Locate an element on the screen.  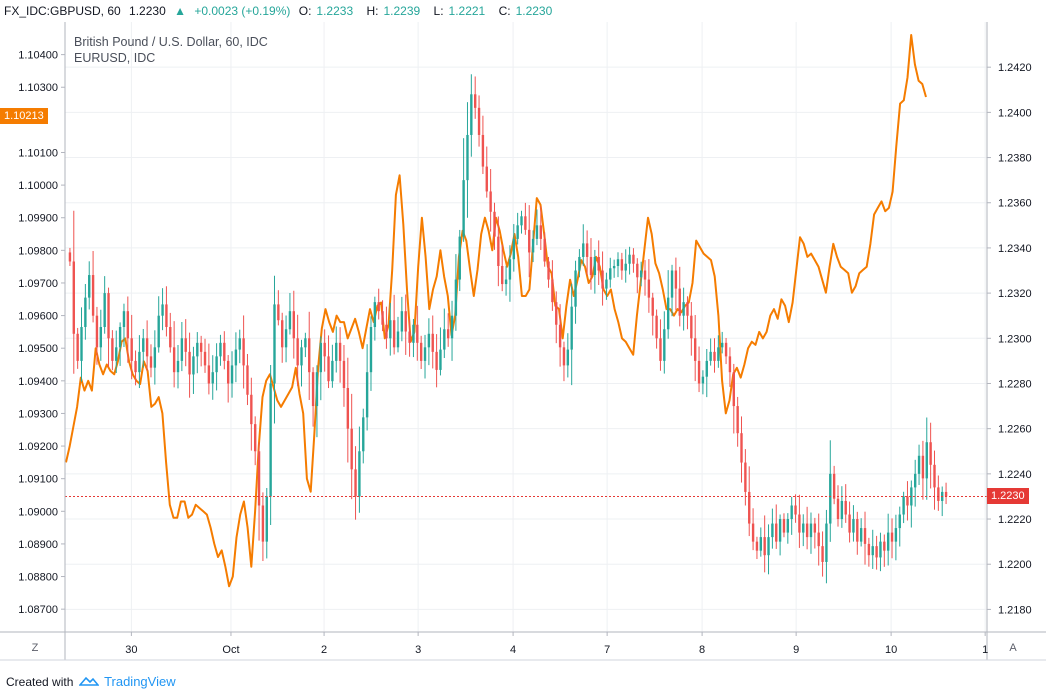
left-tick-label: 1.09800 is located at coordinates (38, 251).